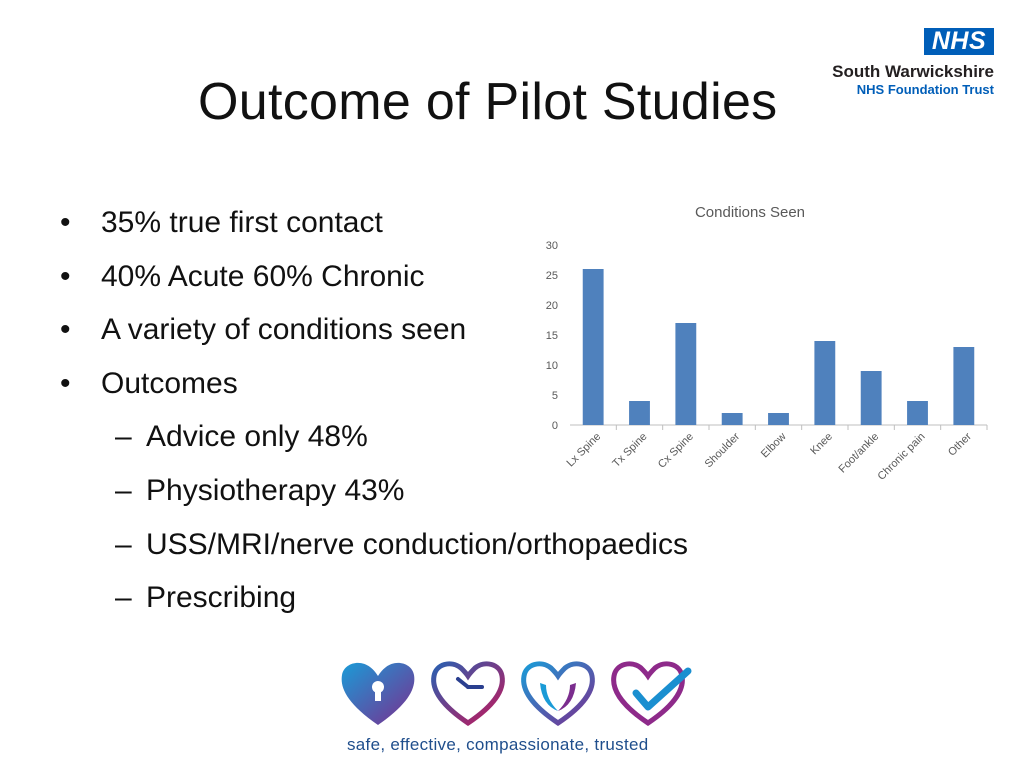 This screenshot has width=1024, height=768. What do you see at coordinates (750, 212) in the screenshot?
I see `chart-title: Conditions Seen` at bounding box center [750, 212].